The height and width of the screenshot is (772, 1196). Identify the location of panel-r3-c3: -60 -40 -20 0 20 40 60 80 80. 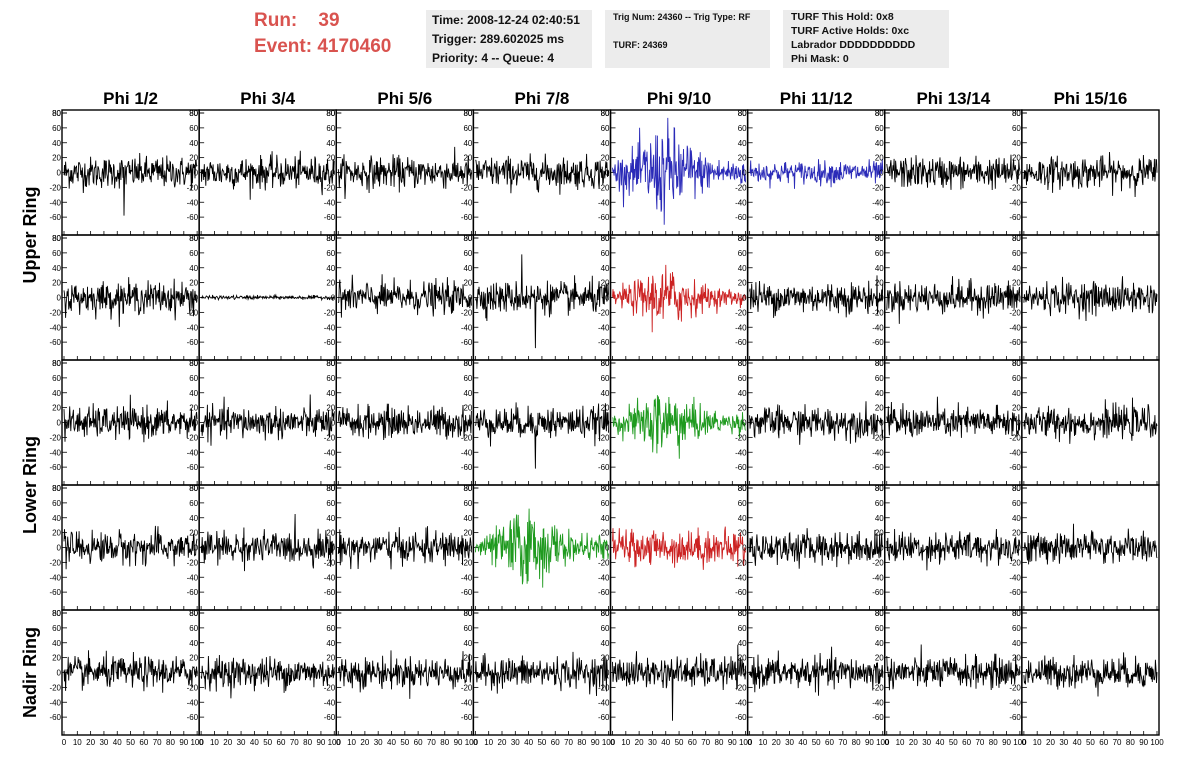
(536, 547).